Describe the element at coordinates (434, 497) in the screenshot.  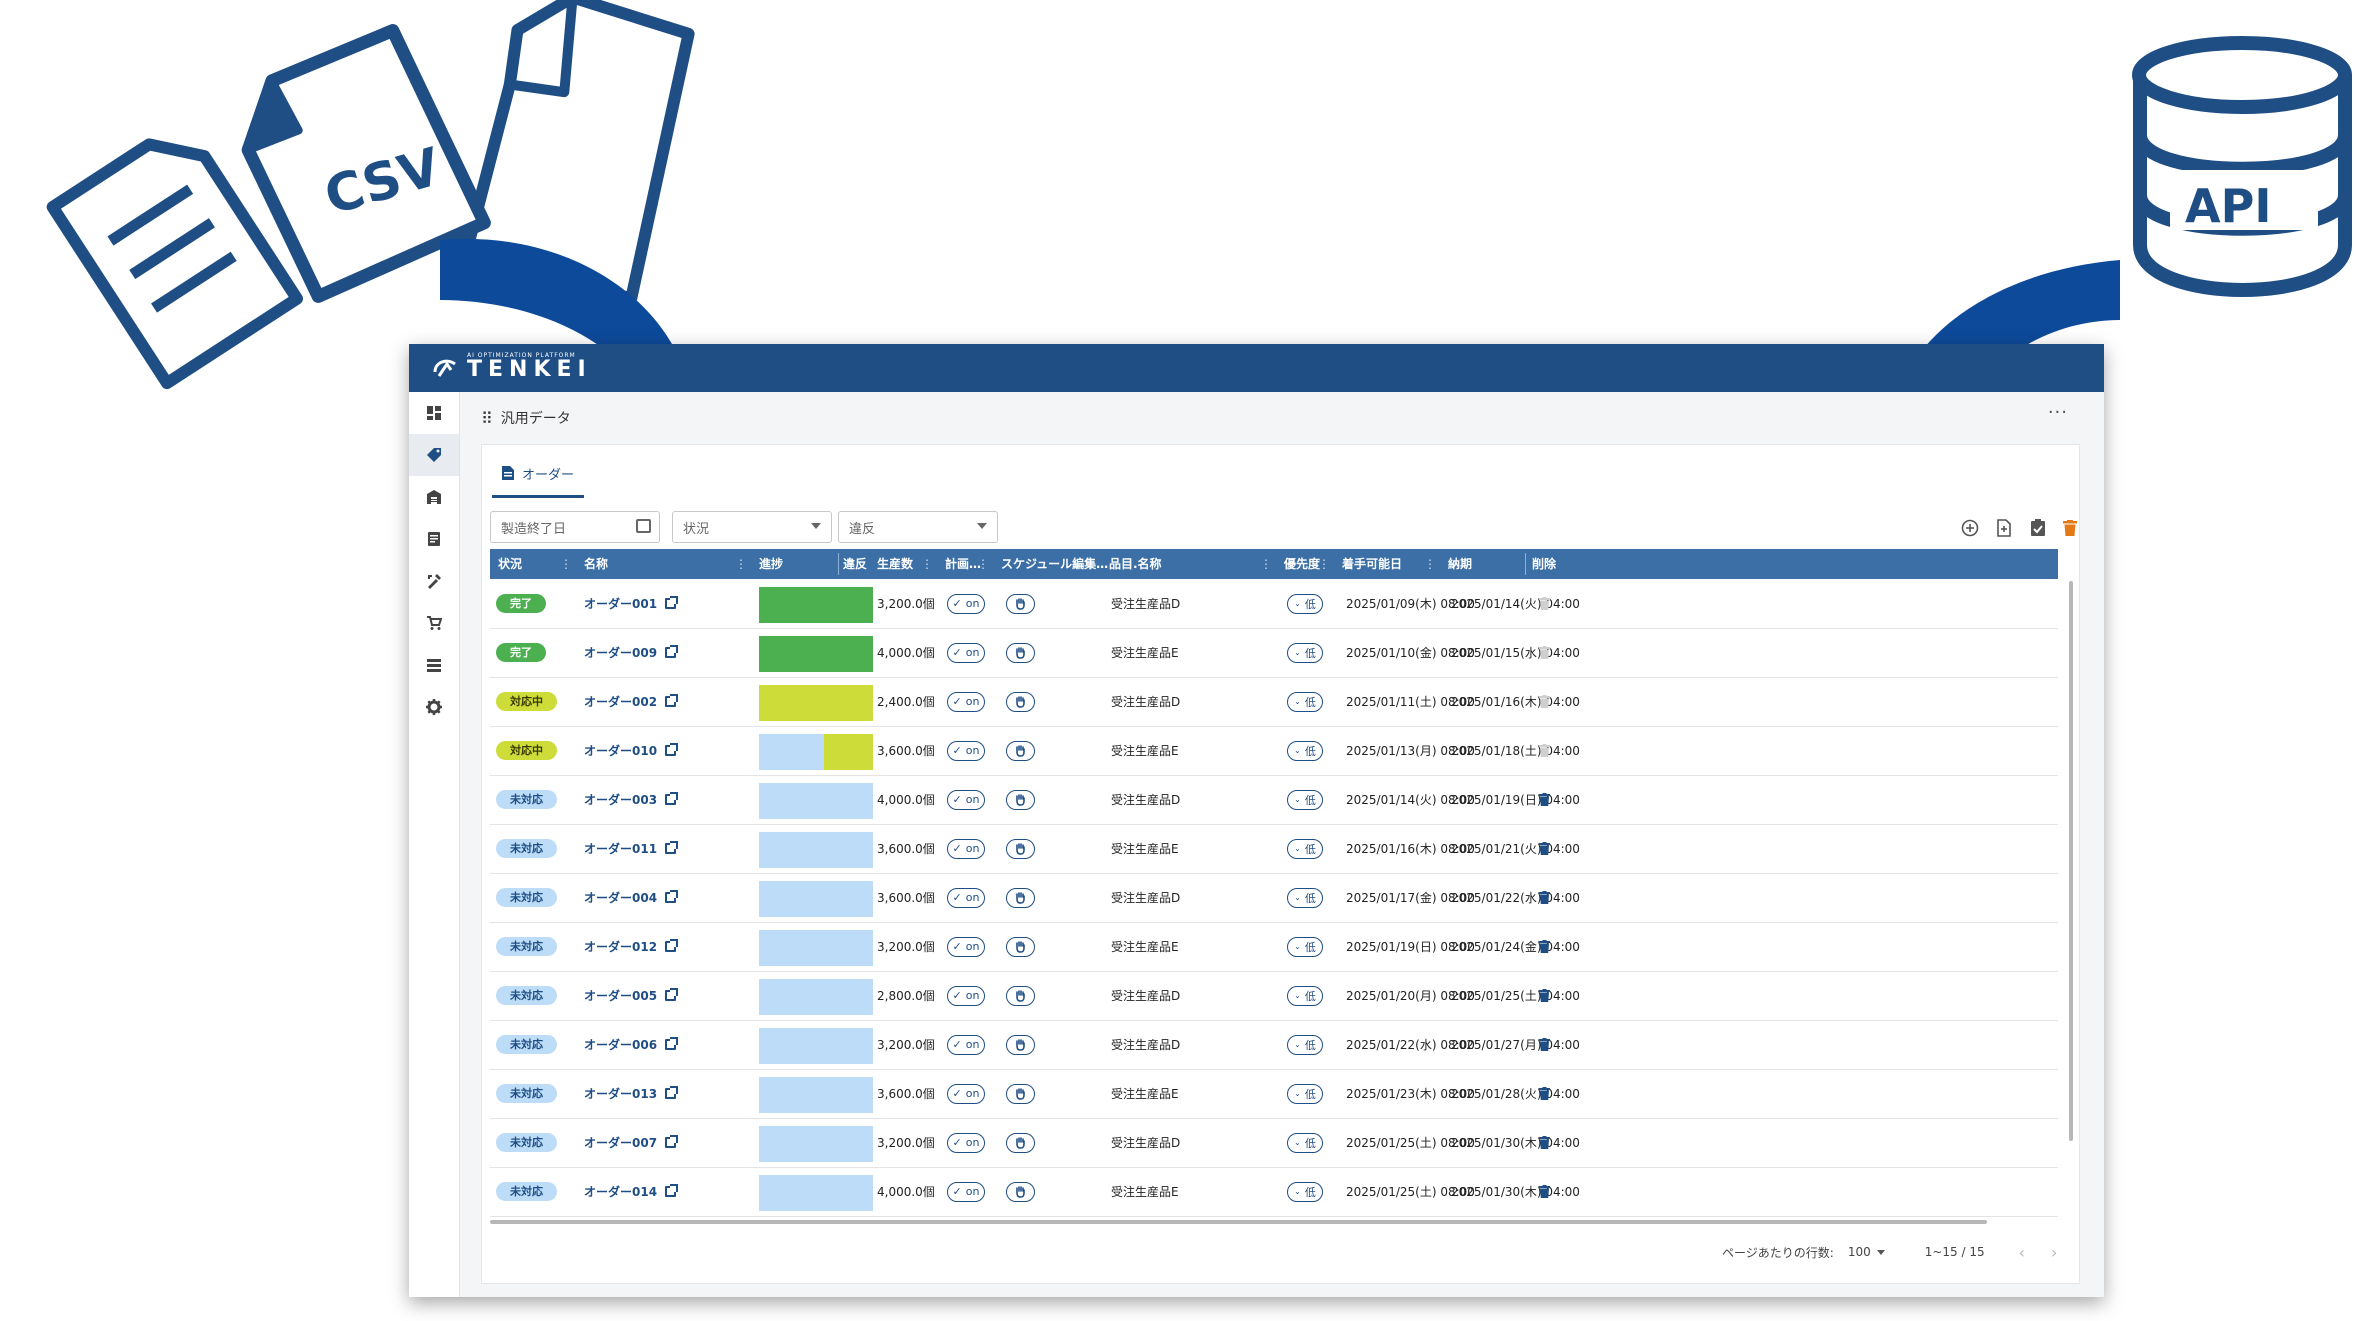
I see `sidebar-item-factory` at that location.